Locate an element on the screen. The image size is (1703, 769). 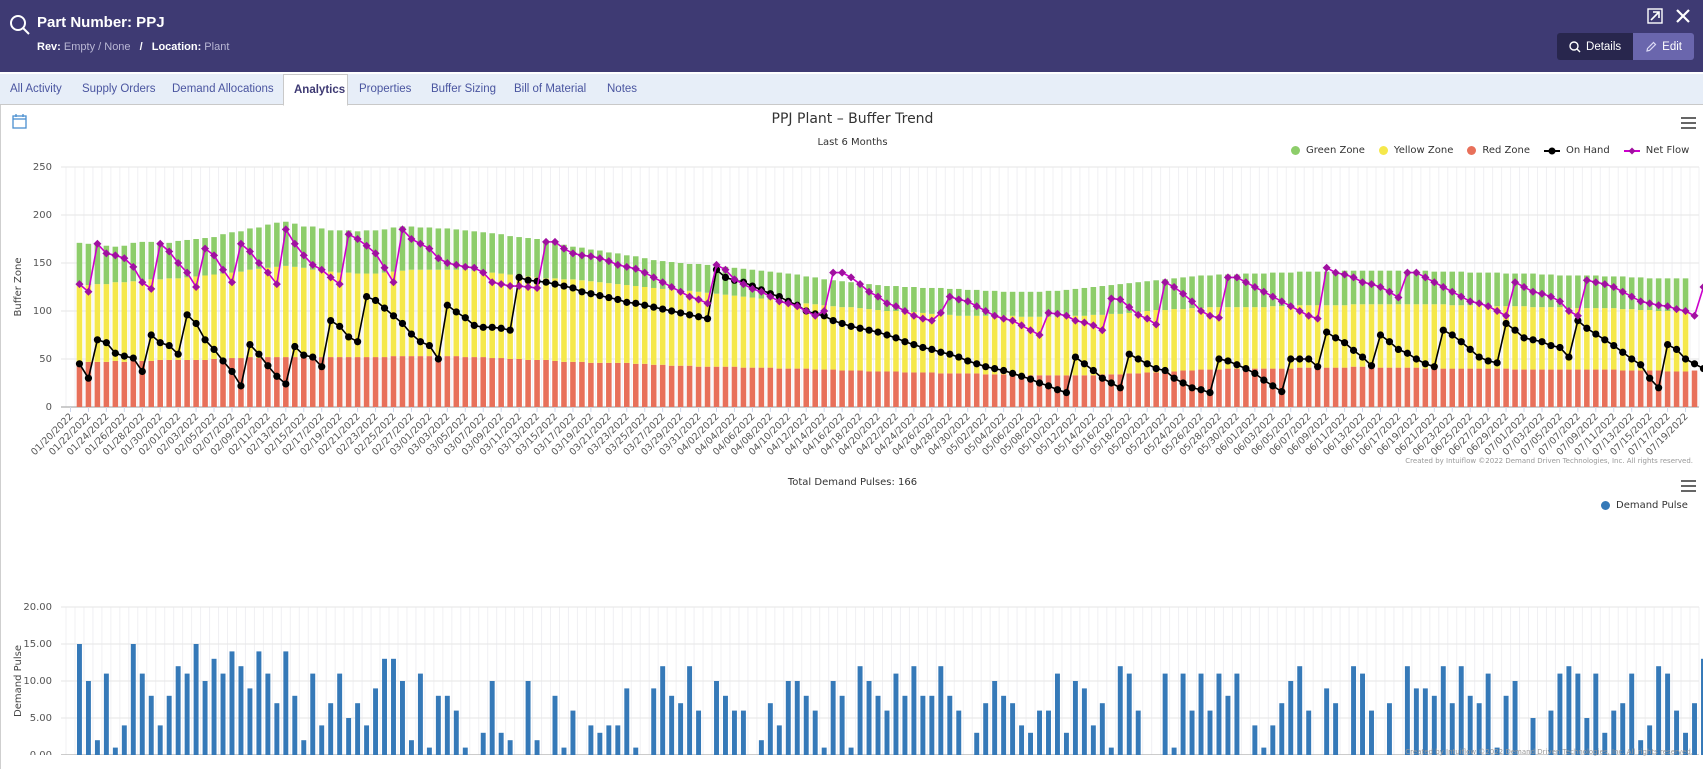
legend-net-flow: Net Flow is located at coordinates (1656, 150).